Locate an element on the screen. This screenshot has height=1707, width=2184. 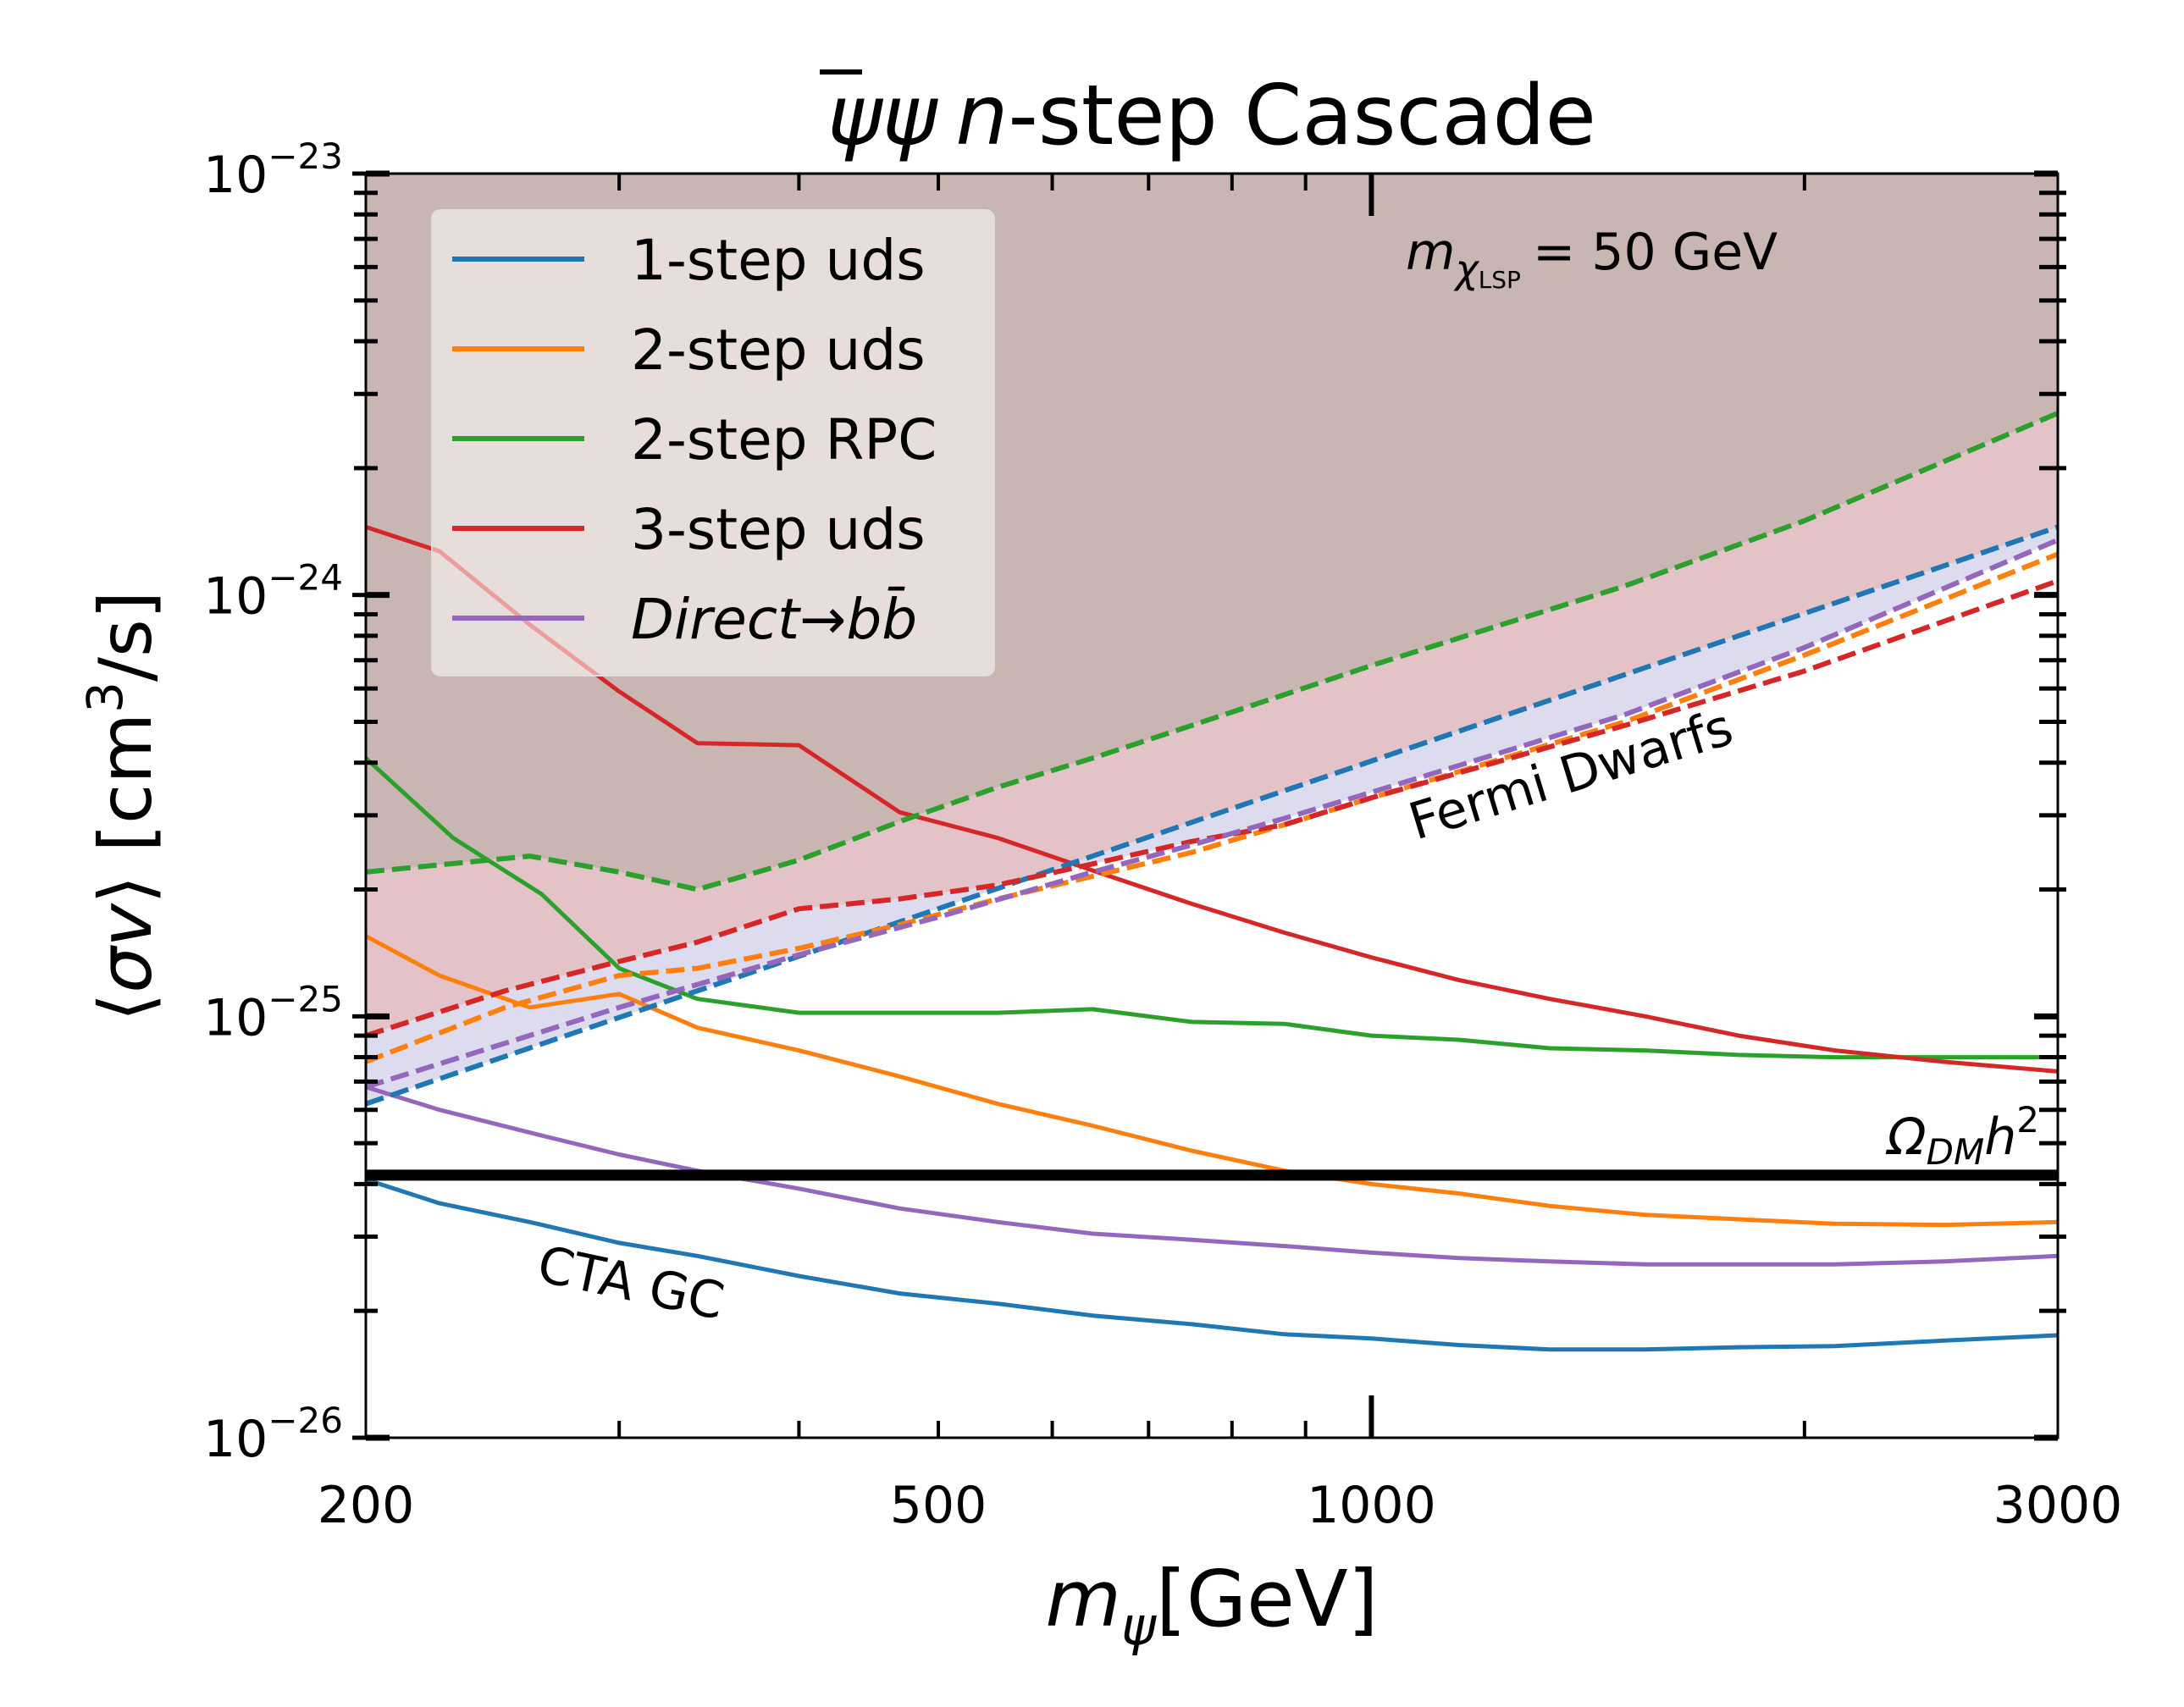
y-tick-label: 10−24 is located at coordinates (273, 592).